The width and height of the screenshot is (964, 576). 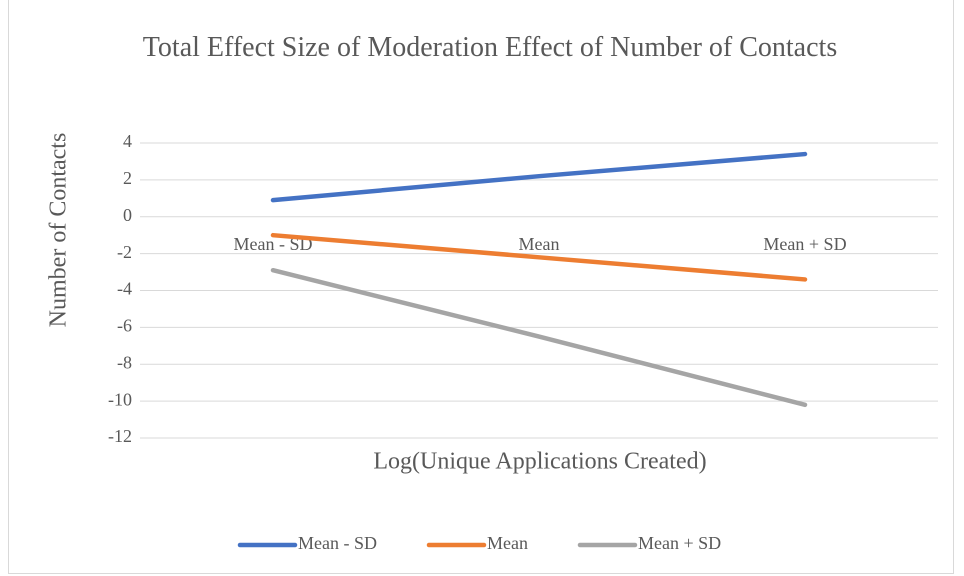 I want to click on y-tick-label: 4, so click(x=127, y=141).